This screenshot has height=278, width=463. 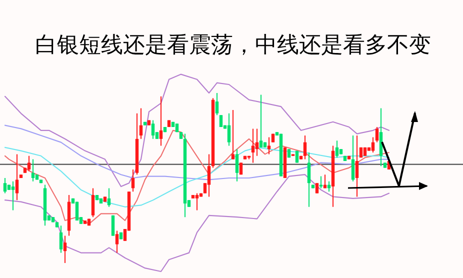 What do you see at coordinates (233, 44) in the screenshot?
I see `chart-title: 白银短线还是看震荡，中线还是看多不变` at bounding box center [233, 44].